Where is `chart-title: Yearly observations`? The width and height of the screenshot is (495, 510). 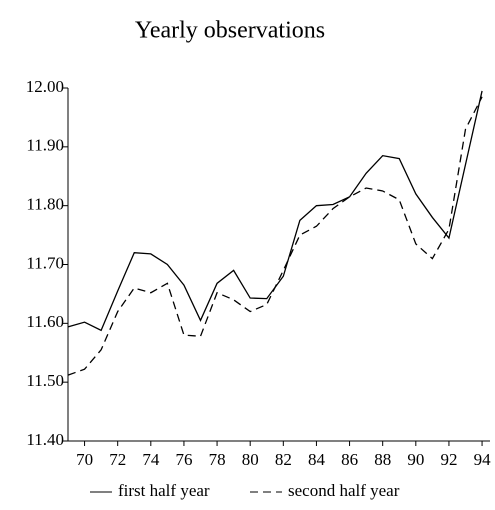 chart-title: Yearly observations is located at coordinates (230, 31).